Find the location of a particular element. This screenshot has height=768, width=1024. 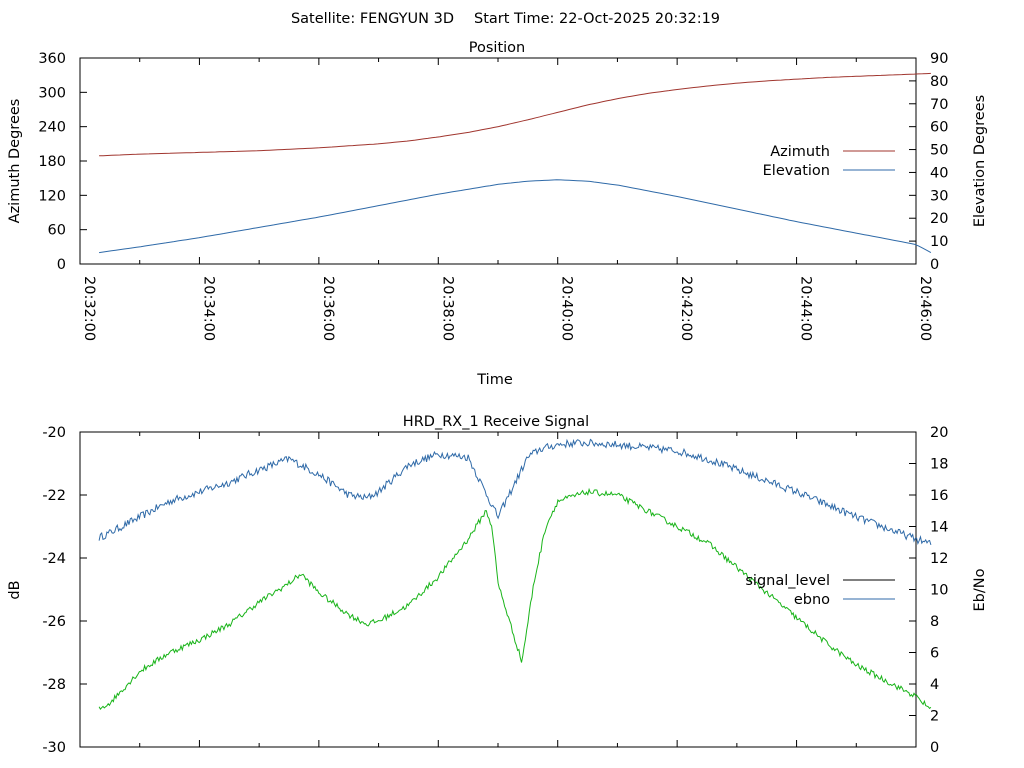

y-tick-label: -22 is located at coordinates (54, 496).